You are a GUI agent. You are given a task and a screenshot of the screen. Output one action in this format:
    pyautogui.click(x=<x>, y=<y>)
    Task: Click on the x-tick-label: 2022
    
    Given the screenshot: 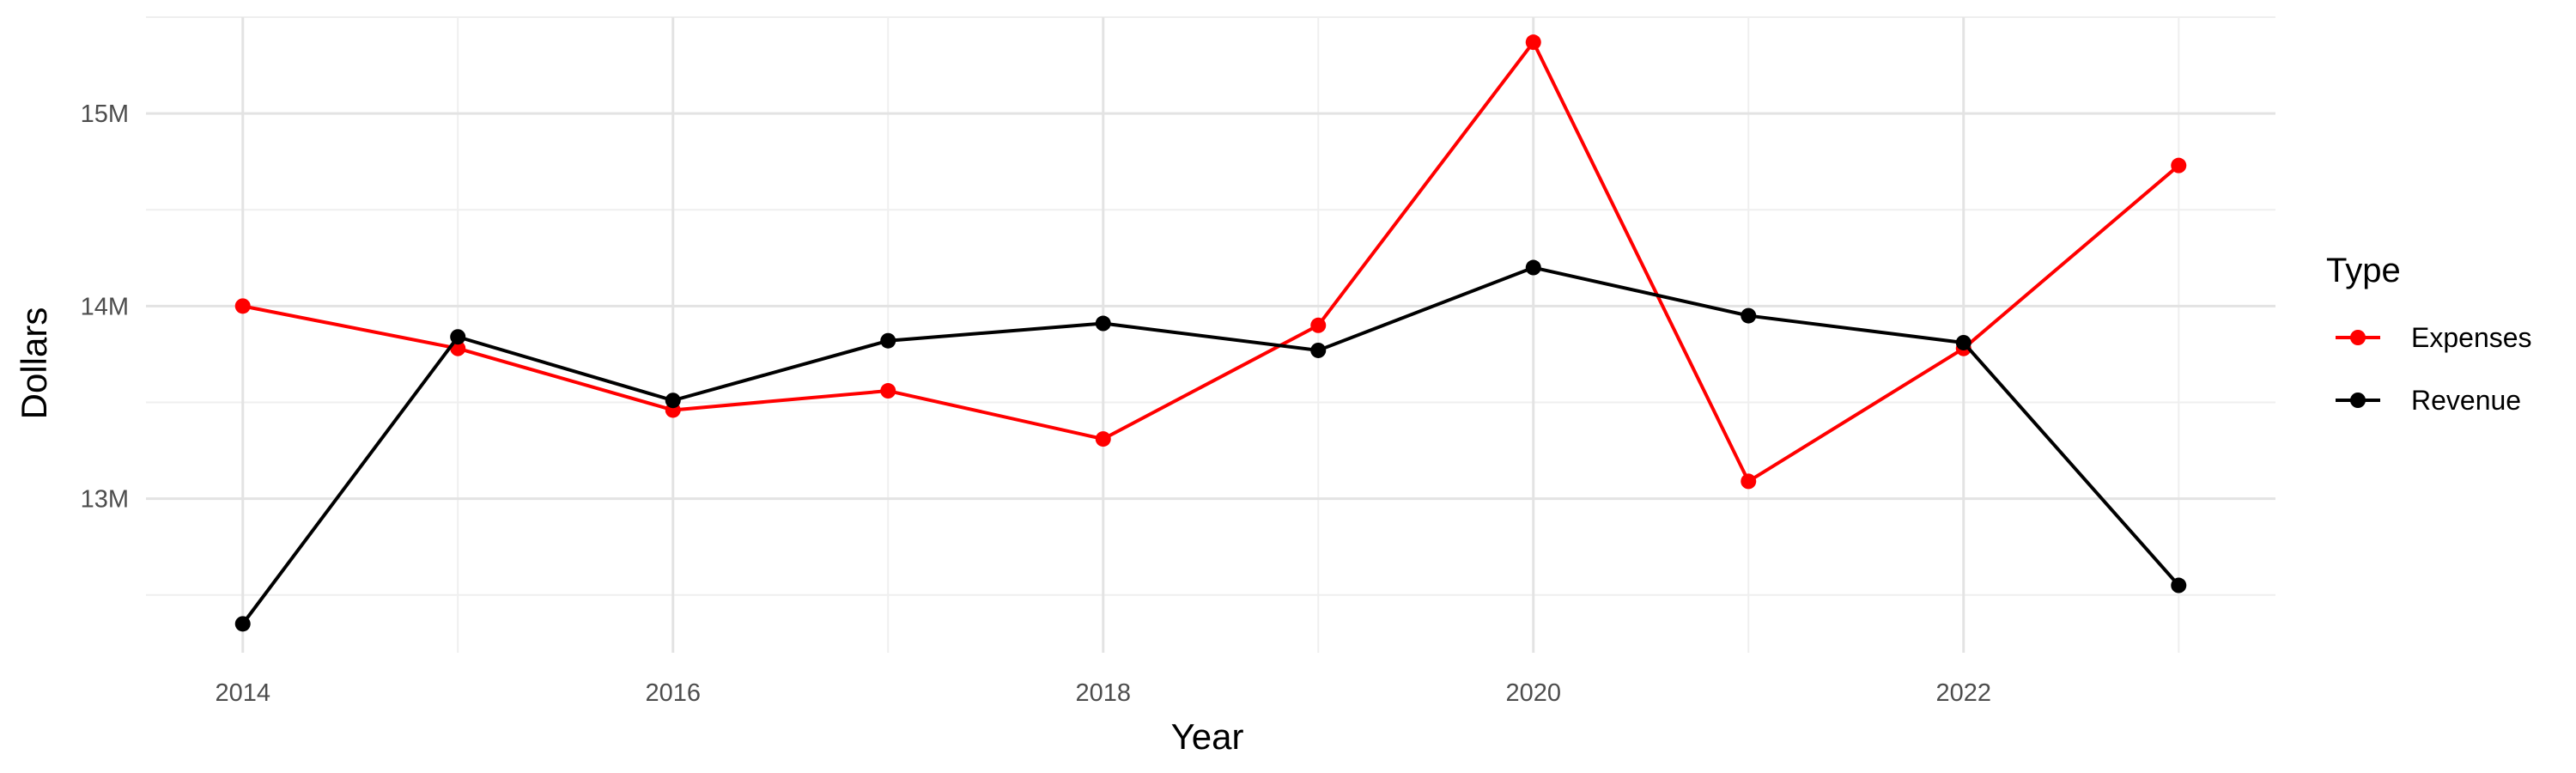 What is the action you would take?
    pyautogui.click(x=1964, y=693)
    